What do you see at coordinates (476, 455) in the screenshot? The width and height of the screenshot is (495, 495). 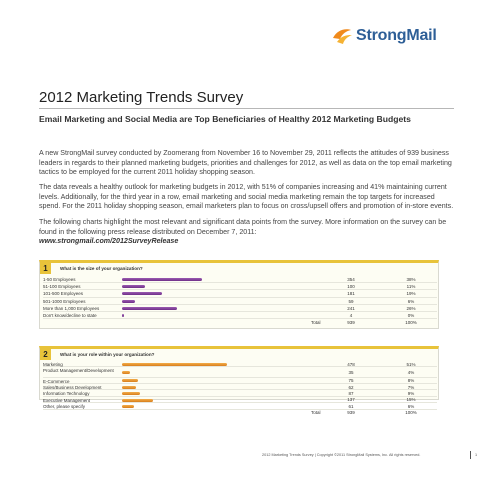 I see `page-number: 1` at bounding box center [476, 455].